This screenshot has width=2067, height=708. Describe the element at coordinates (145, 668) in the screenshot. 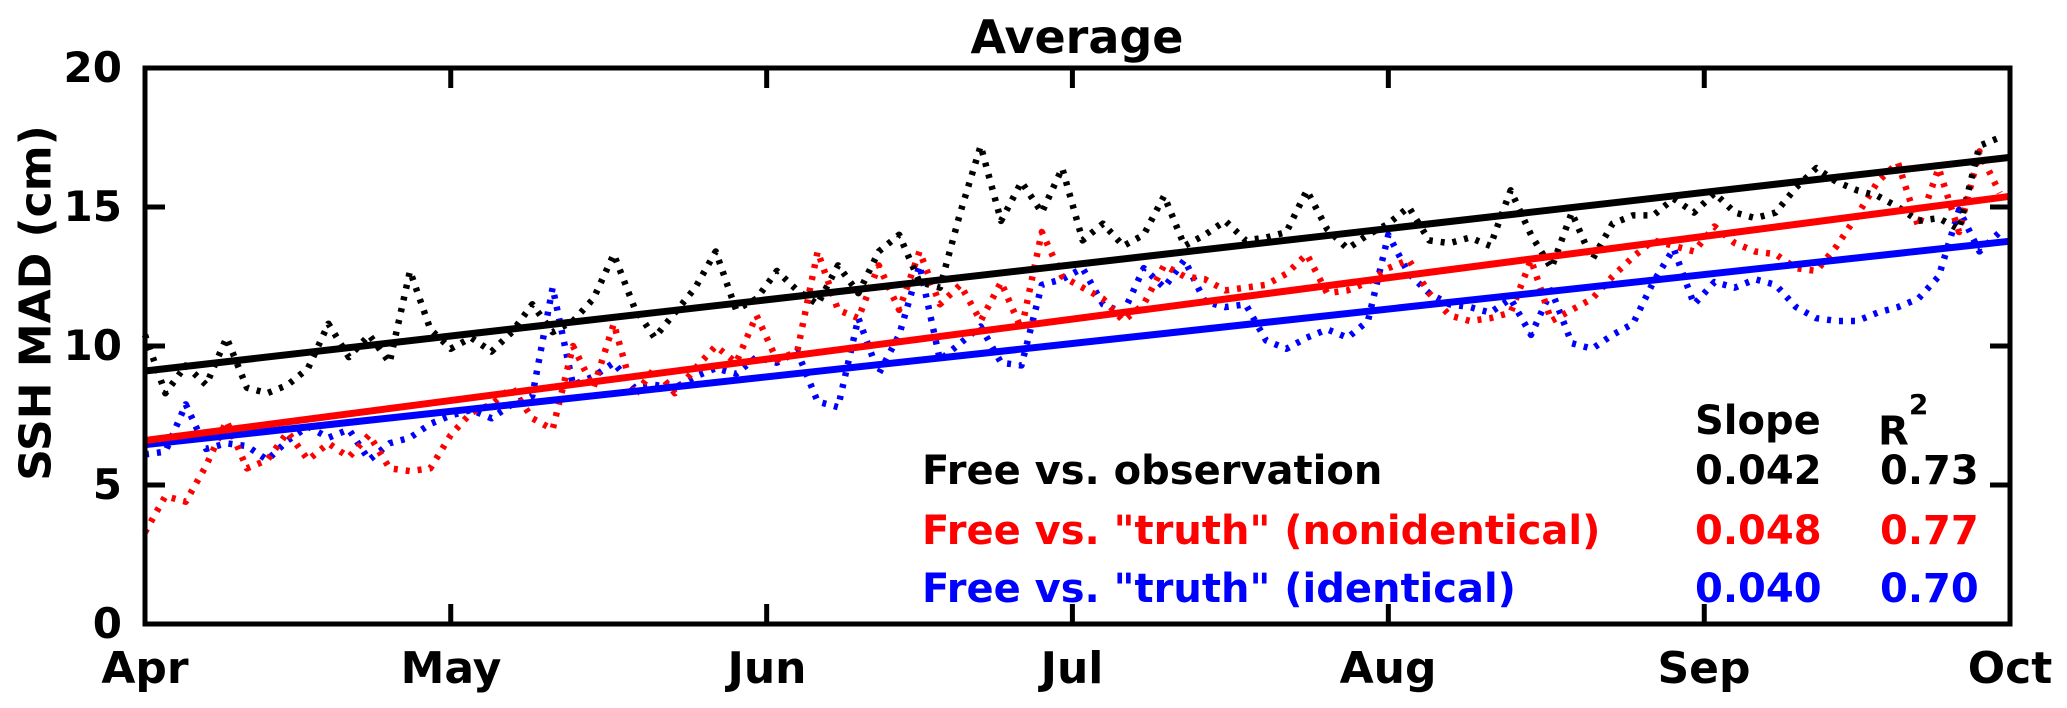

I see `x-tick-label-apr: Apr` at that location.